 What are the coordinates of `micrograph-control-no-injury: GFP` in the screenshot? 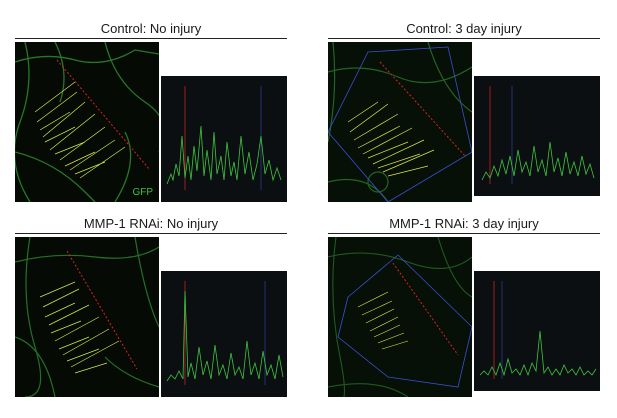 It's located at (87, 122).